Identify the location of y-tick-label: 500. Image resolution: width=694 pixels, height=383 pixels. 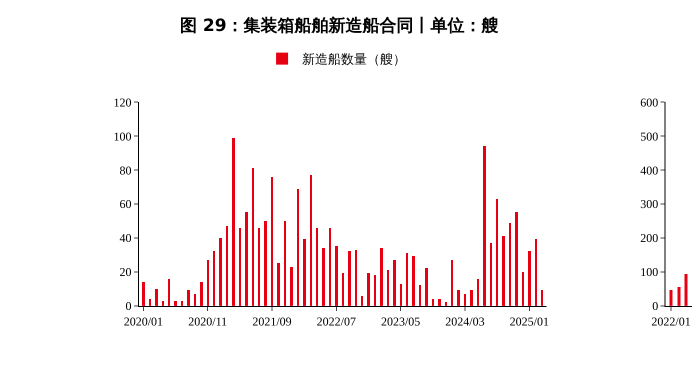
(649, 136).